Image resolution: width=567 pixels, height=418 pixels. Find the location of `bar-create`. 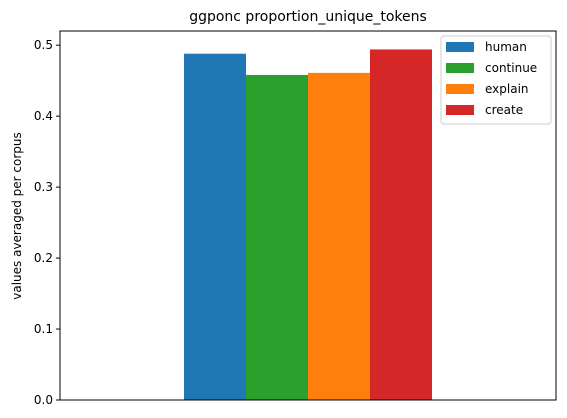

bar-create is located at coordinates (401, 224).